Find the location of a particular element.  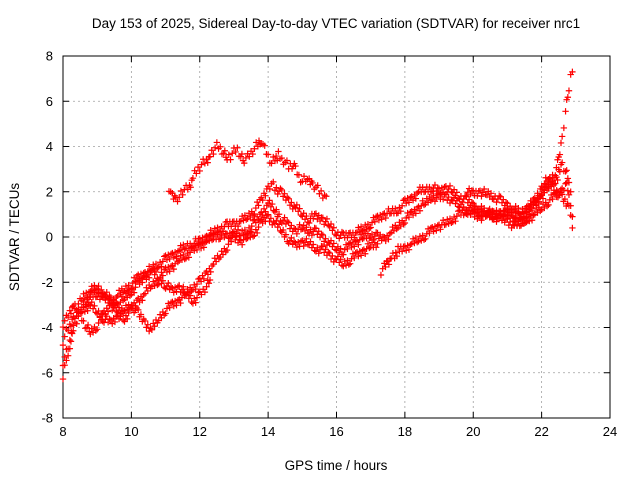

y-axis-tick-labels: 8 6 4 2 0 -2 -4 -6 -8 is located at coordinates (47, 237).